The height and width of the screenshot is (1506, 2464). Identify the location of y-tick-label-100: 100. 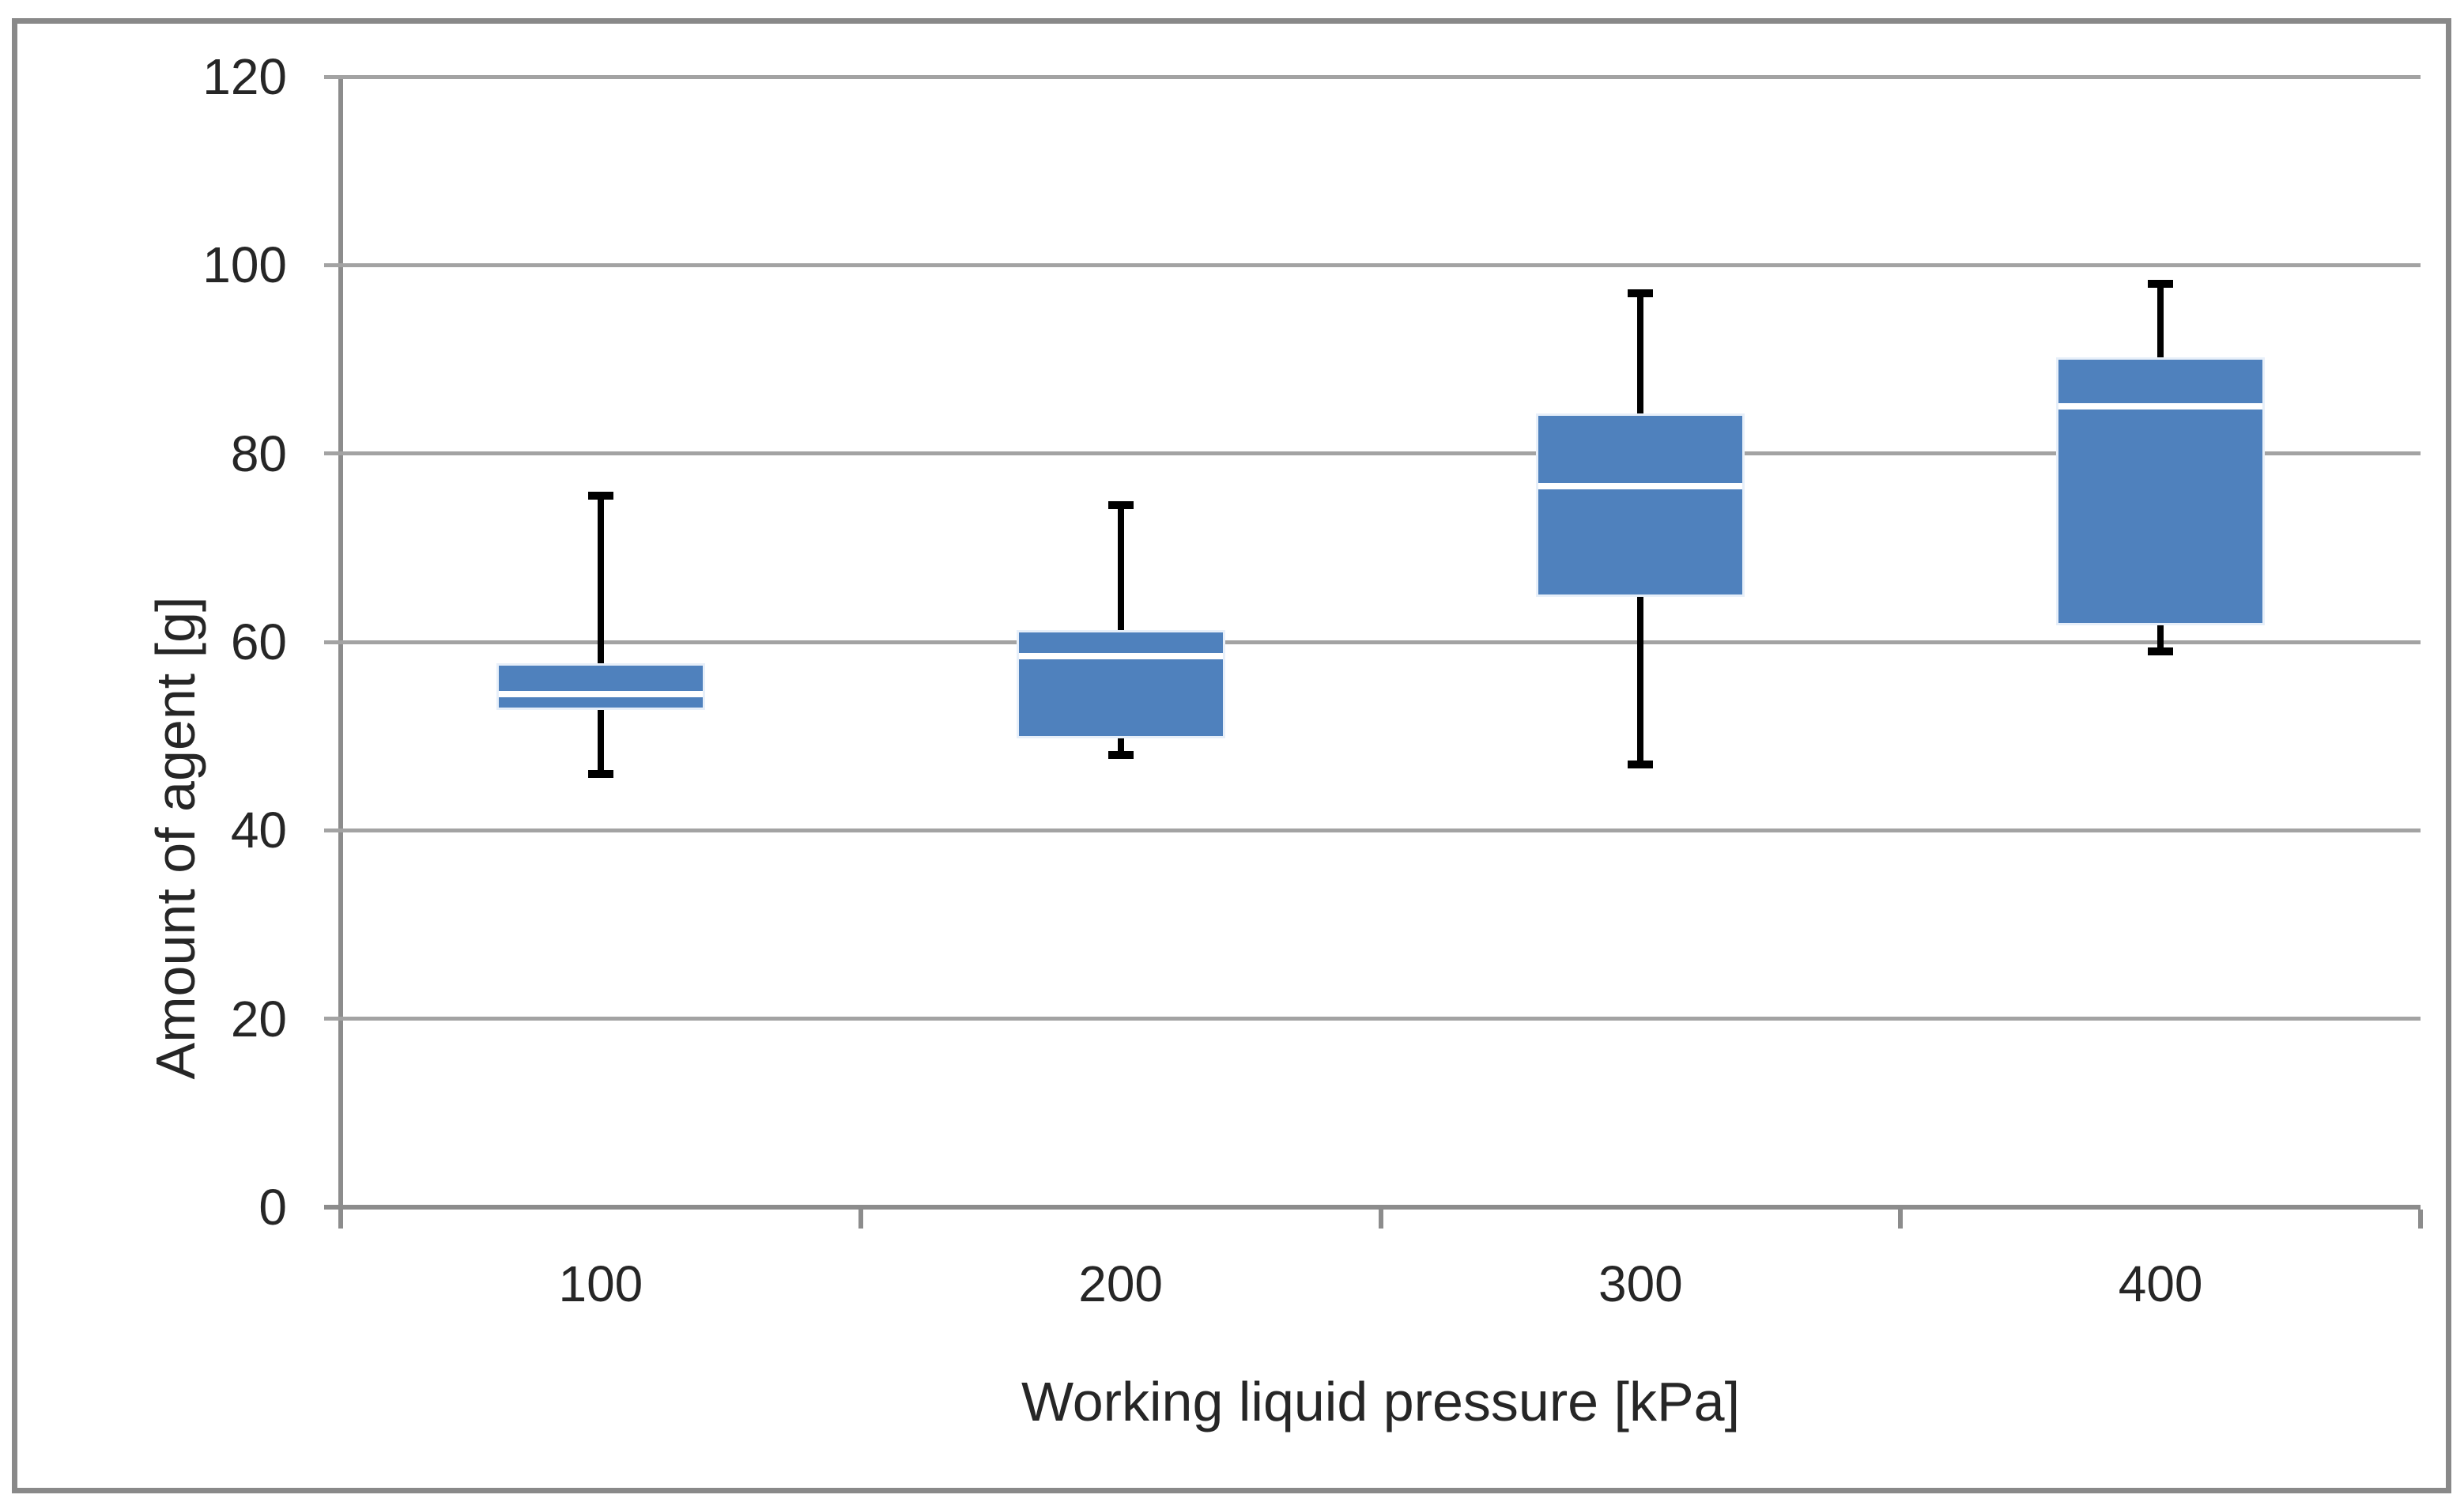
(245, 265).